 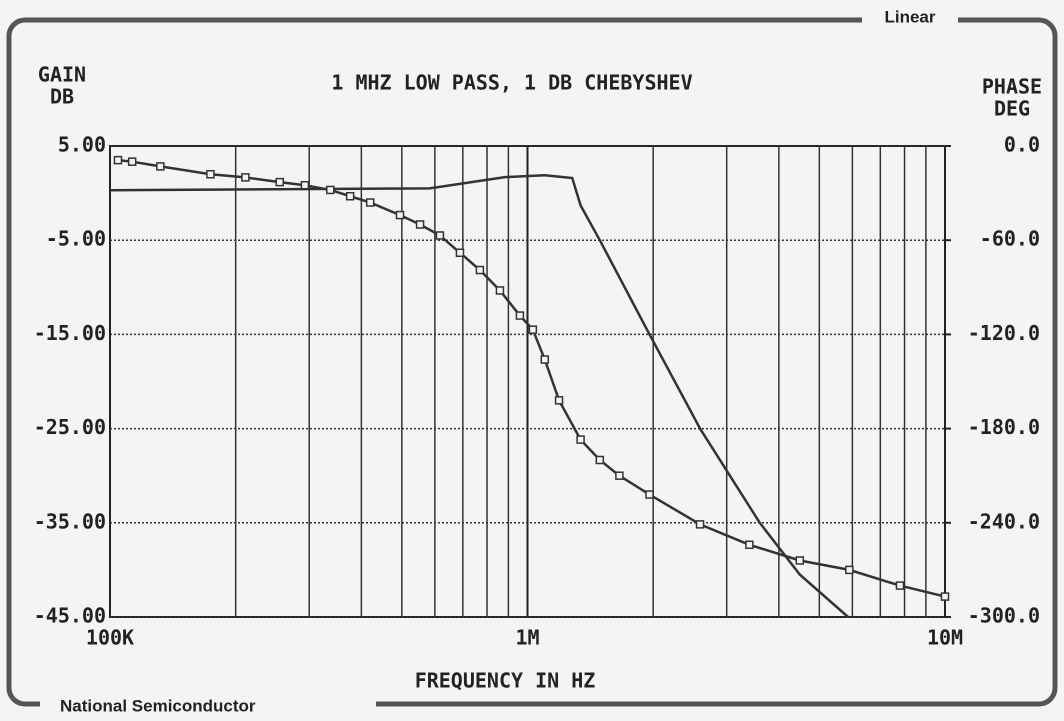 What do you see at coordinates (62, 75) in the screenshot?
I see `y-axis-label: GAIN` at bounding box center [62, 75].